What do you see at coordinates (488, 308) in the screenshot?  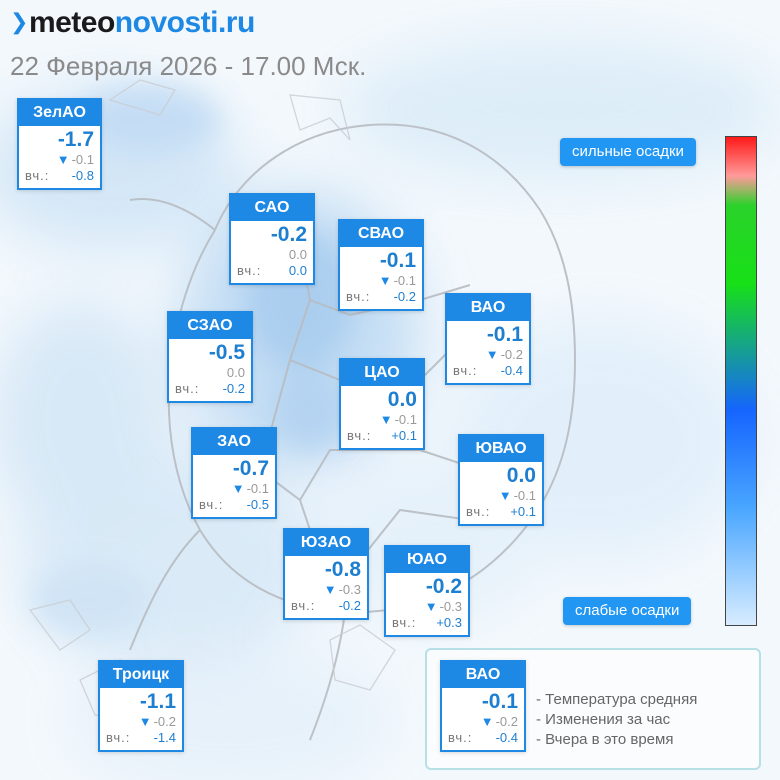 I see `district-name: ВАО` at bounding box center [488, 308].